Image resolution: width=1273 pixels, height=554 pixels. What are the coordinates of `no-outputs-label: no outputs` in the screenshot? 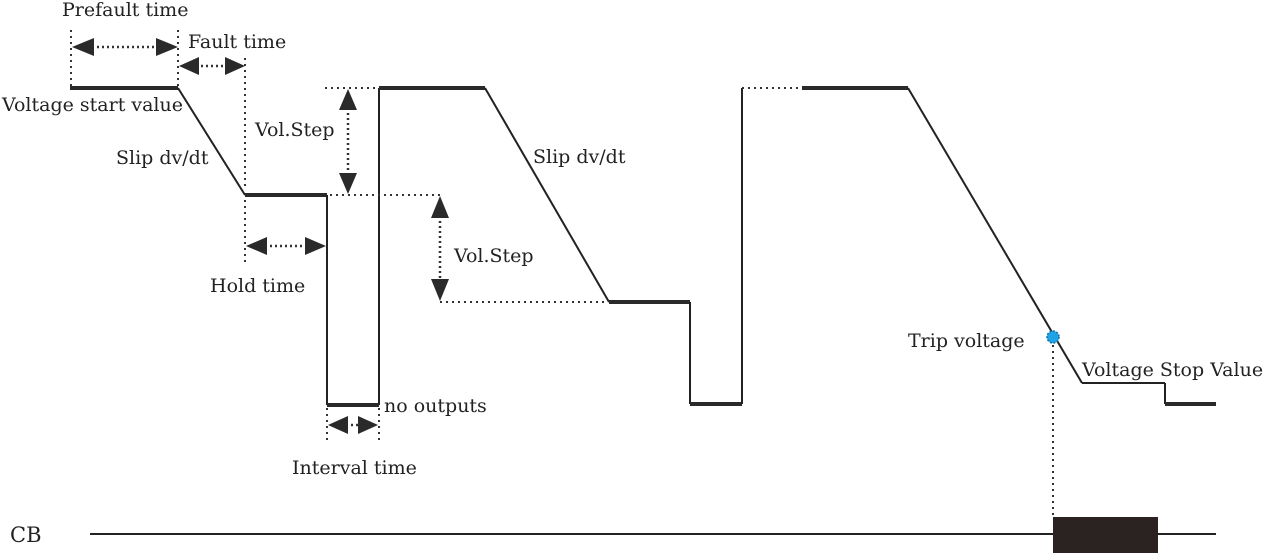 It's located at (435, 406).